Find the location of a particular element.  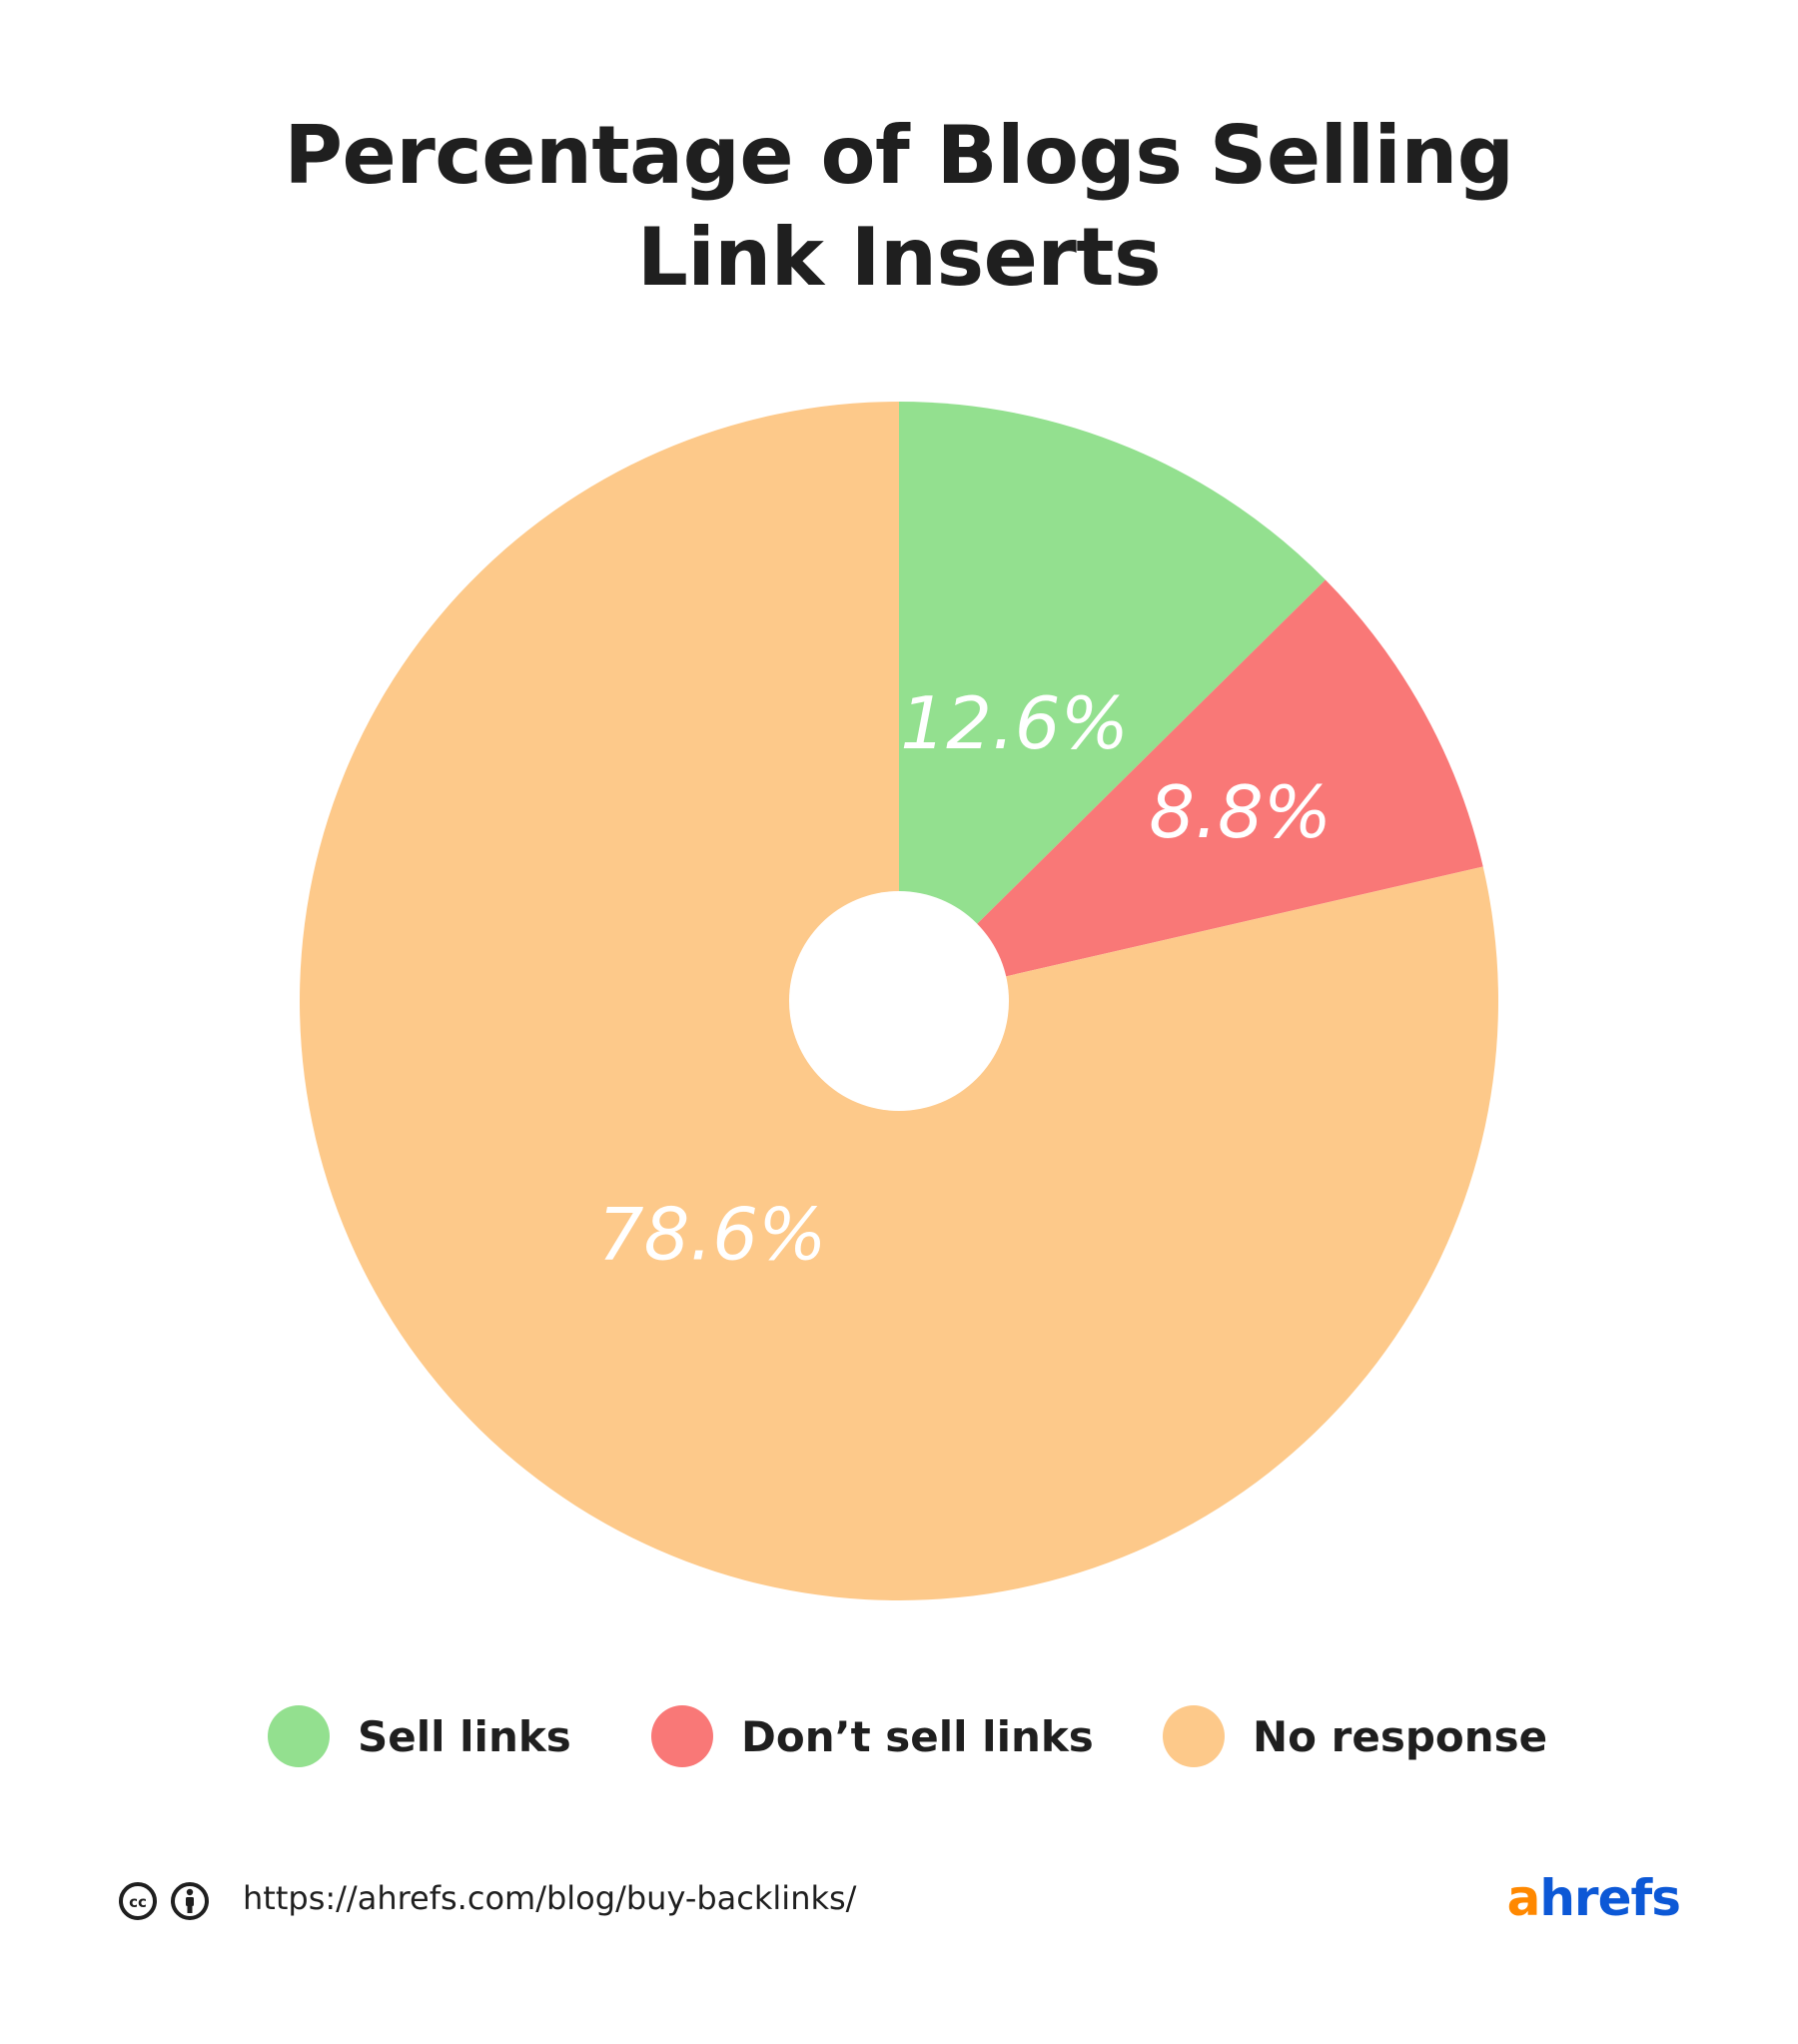

donut-hole is located at coordinates (899, 1001).